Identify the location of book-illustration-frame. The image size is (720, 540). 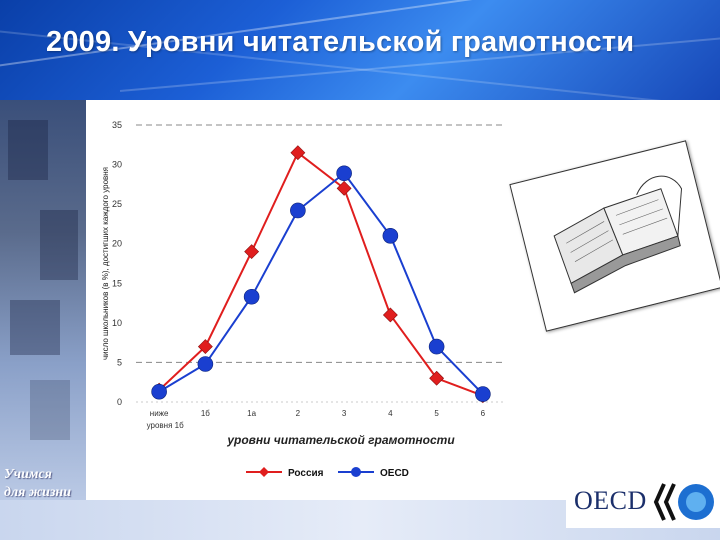
(614, 236).